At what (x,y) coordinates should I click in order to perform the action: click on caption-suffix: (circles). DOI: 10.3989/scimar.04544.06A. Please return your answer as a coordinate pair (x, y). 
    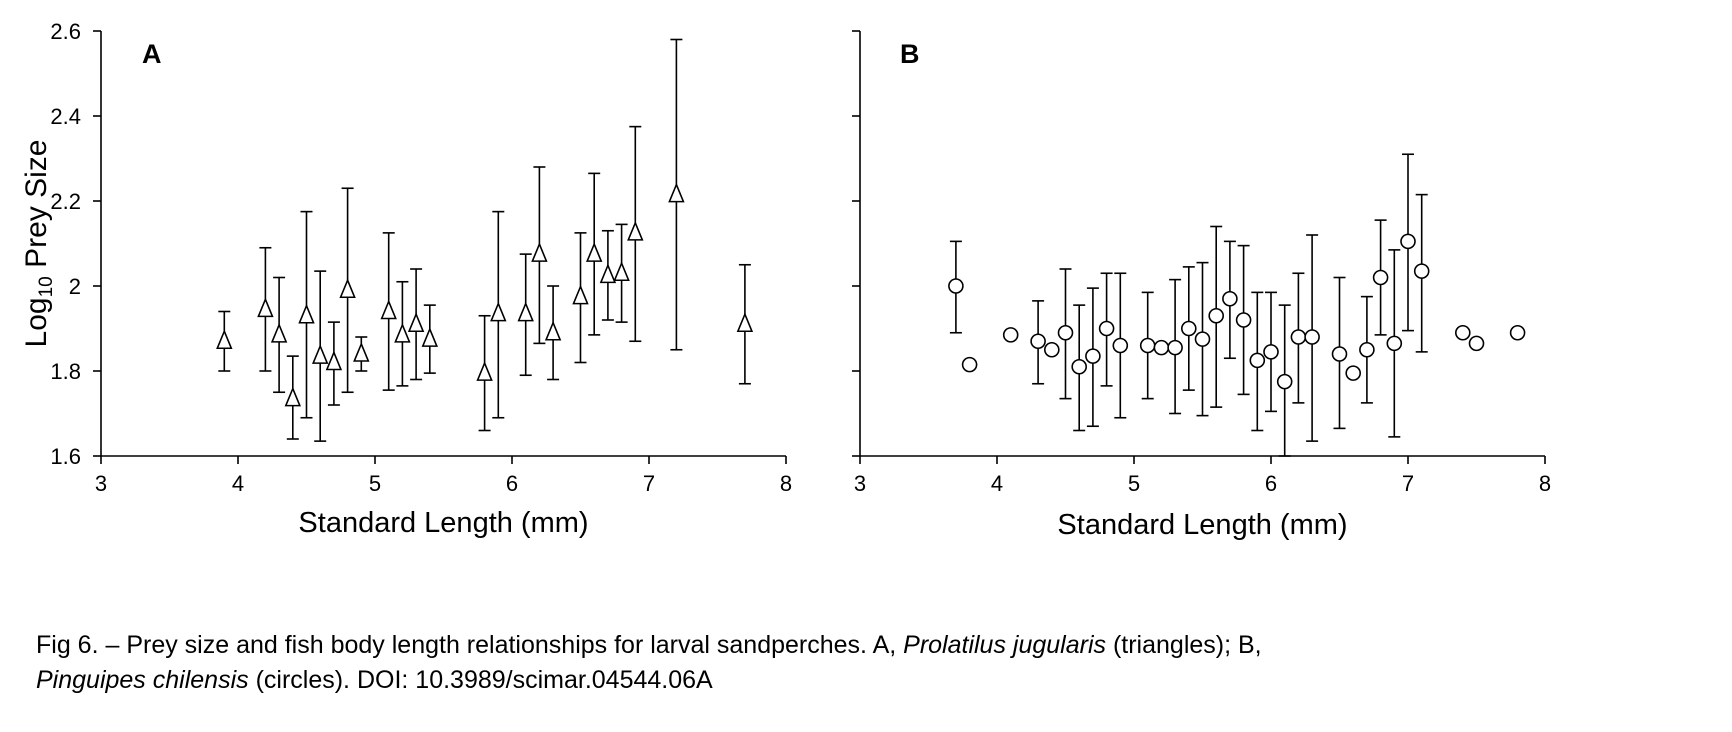
    Looking at the image, I should click on (480, 680).